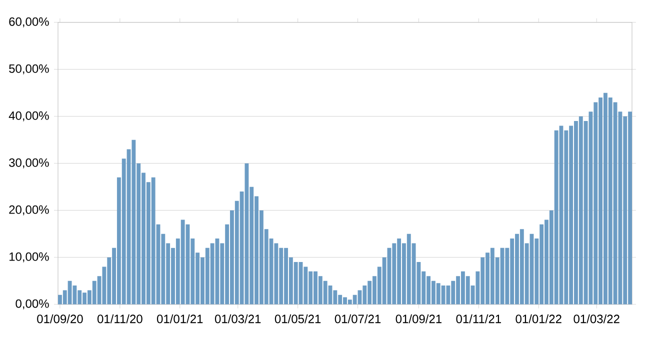 The width and height of the screenshot is (650, 347). Describe the element at coordinates (29, 69) in the screenshot. I see `y-tick-label: 50,00%` at that location.